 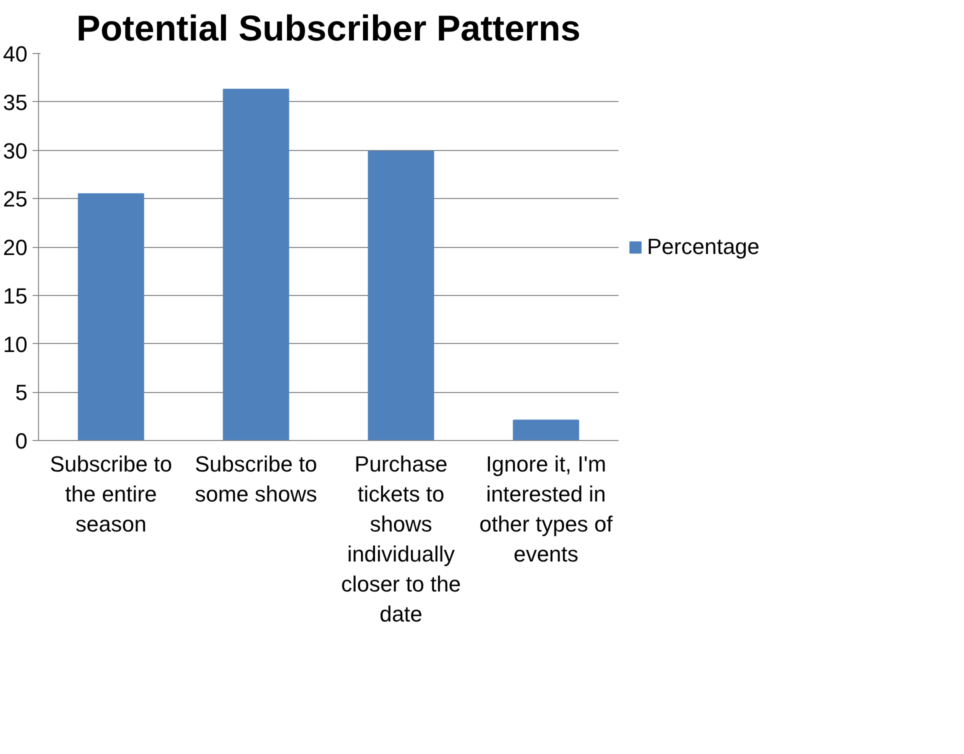 What do you see at coordinates (21, 393) in the screenshot?
I see `y-tick-label: 5` at bounding box center [21, 393].